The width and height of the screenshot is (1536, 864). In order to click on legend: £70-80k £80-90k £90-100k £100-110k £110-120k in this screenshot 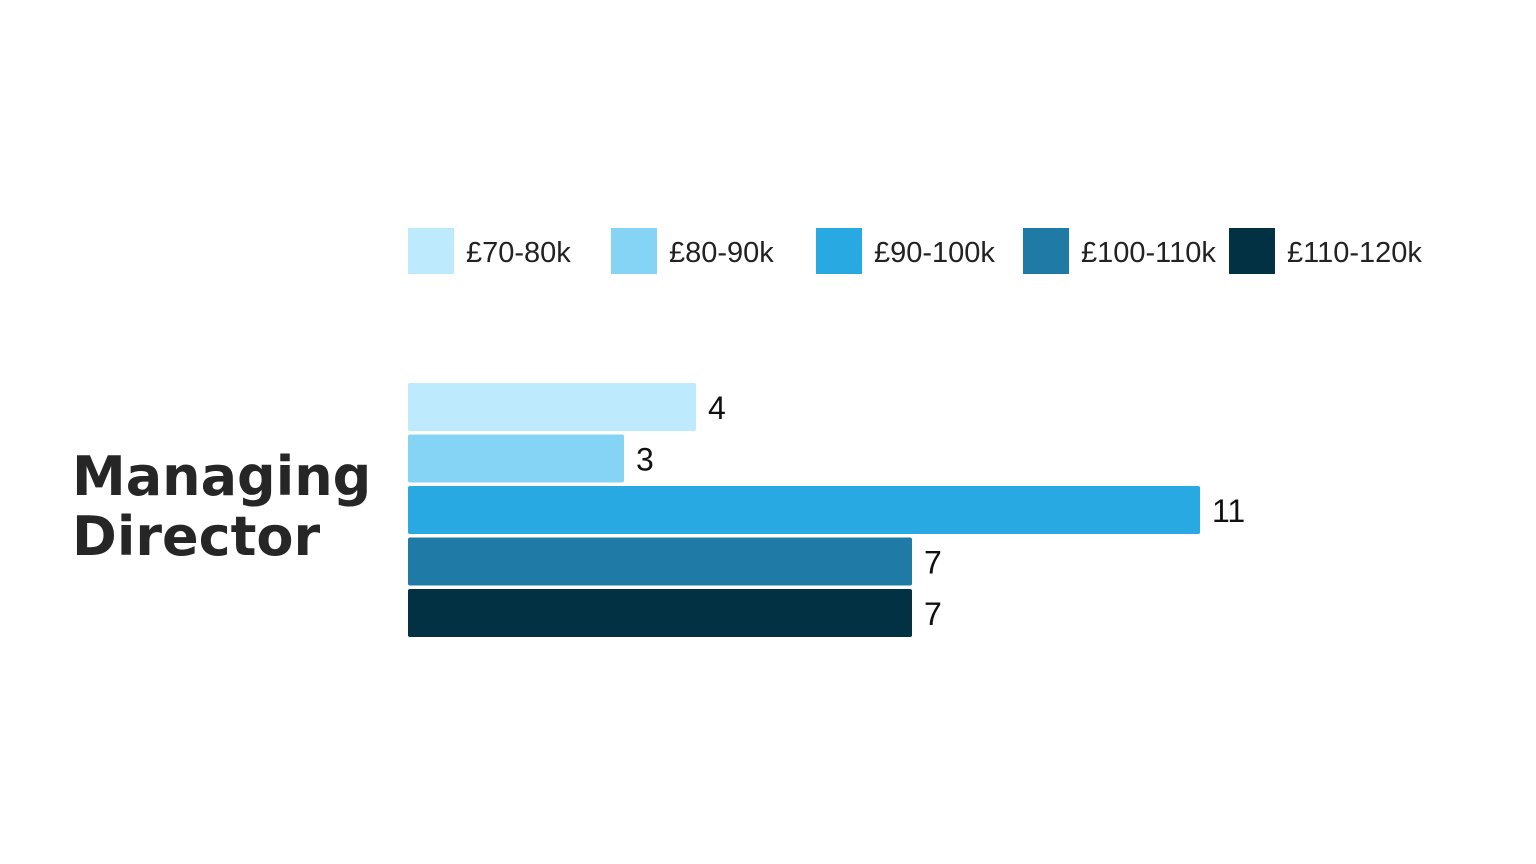, I will do `click(915, 251)`.